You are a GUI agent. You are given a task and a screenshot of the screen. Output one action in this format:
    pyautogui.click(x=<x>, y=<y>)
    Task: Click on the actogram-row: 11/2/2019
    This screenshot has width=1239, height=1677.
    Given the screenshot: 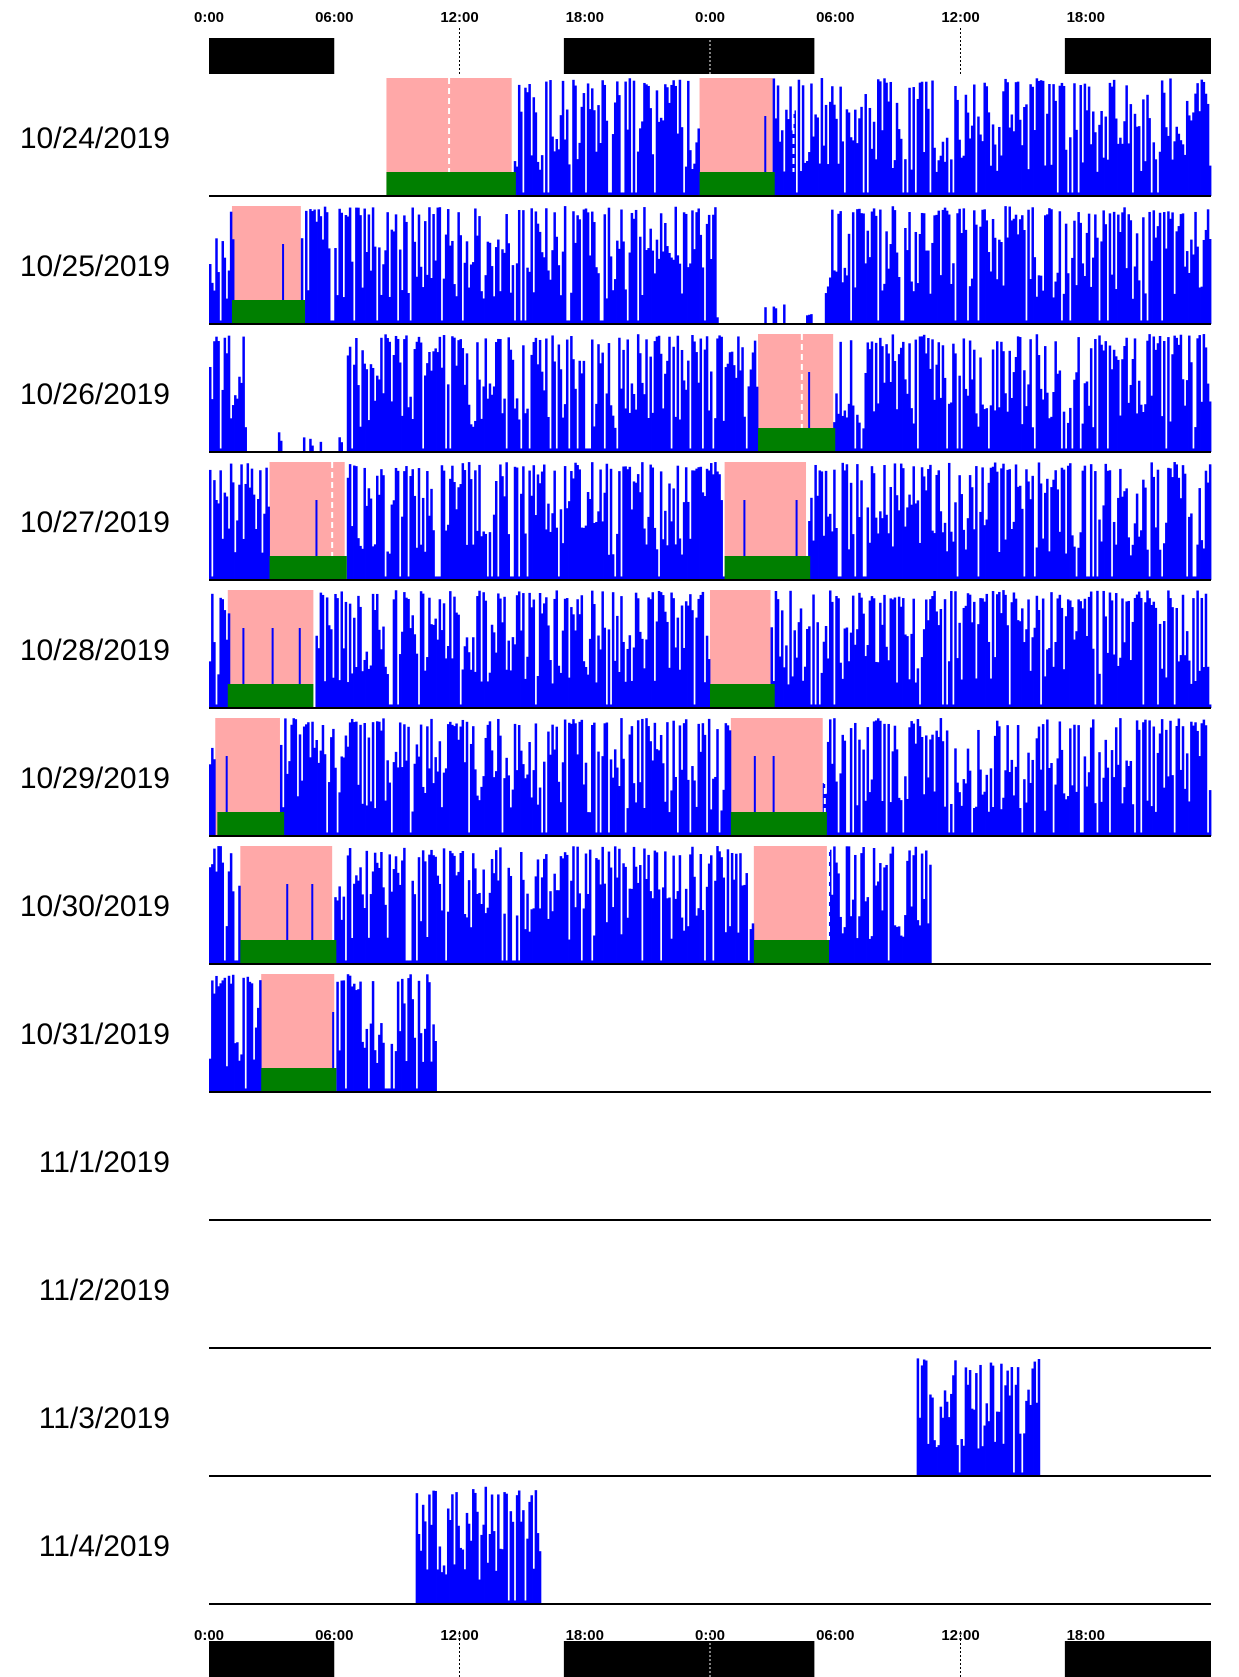 What is the action you would take?
    pyautogui.click(x=625, y=1311)
    